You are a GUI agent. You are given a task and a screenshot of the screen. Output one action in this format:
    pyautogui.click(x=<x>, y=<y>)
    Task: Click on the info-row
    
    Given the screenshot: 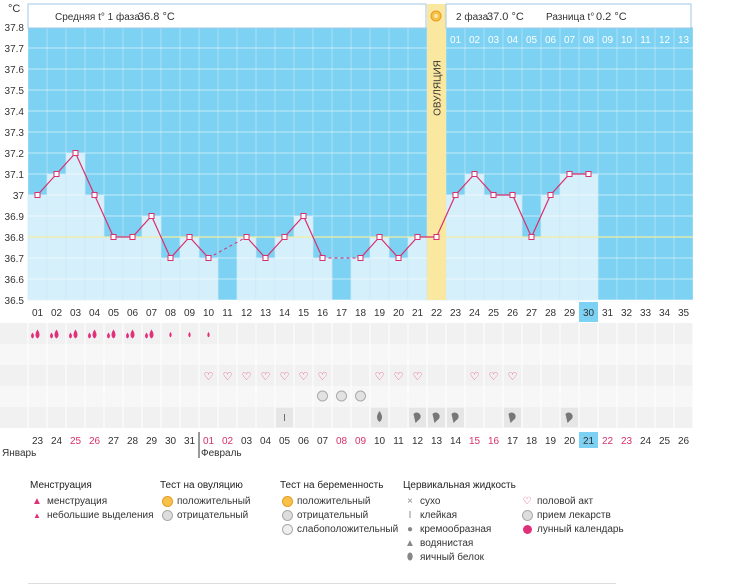 What is the action you would take?
    pyautogui.click(x=346, y=354)
    